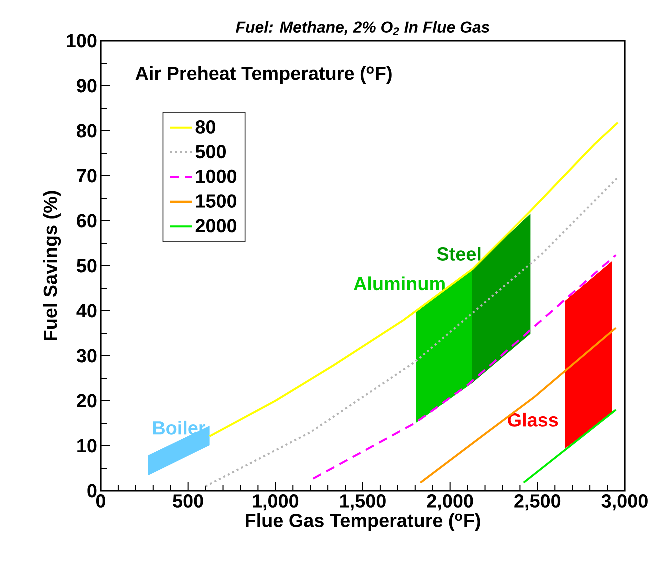 This screenshot has width=660, height=562. What do you see at coordinates (87, 221) in the screenshot?
I see `y-tick-label: 60` at bounding box center [87, 221].